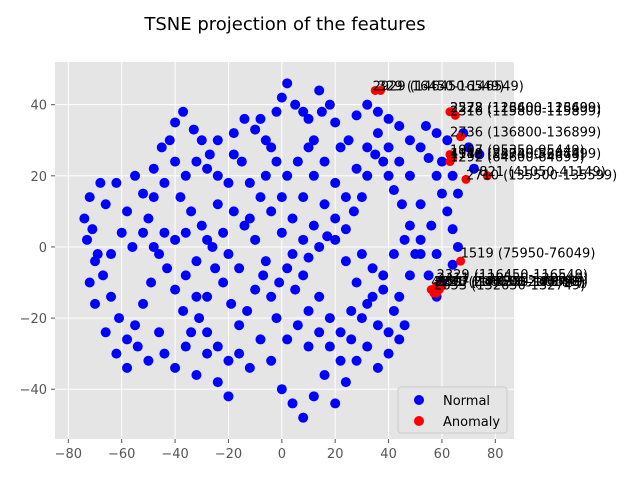 The height and width of the screenshot is (480, 640). I want to click on x-tick-label: −80, so click(68, 454).